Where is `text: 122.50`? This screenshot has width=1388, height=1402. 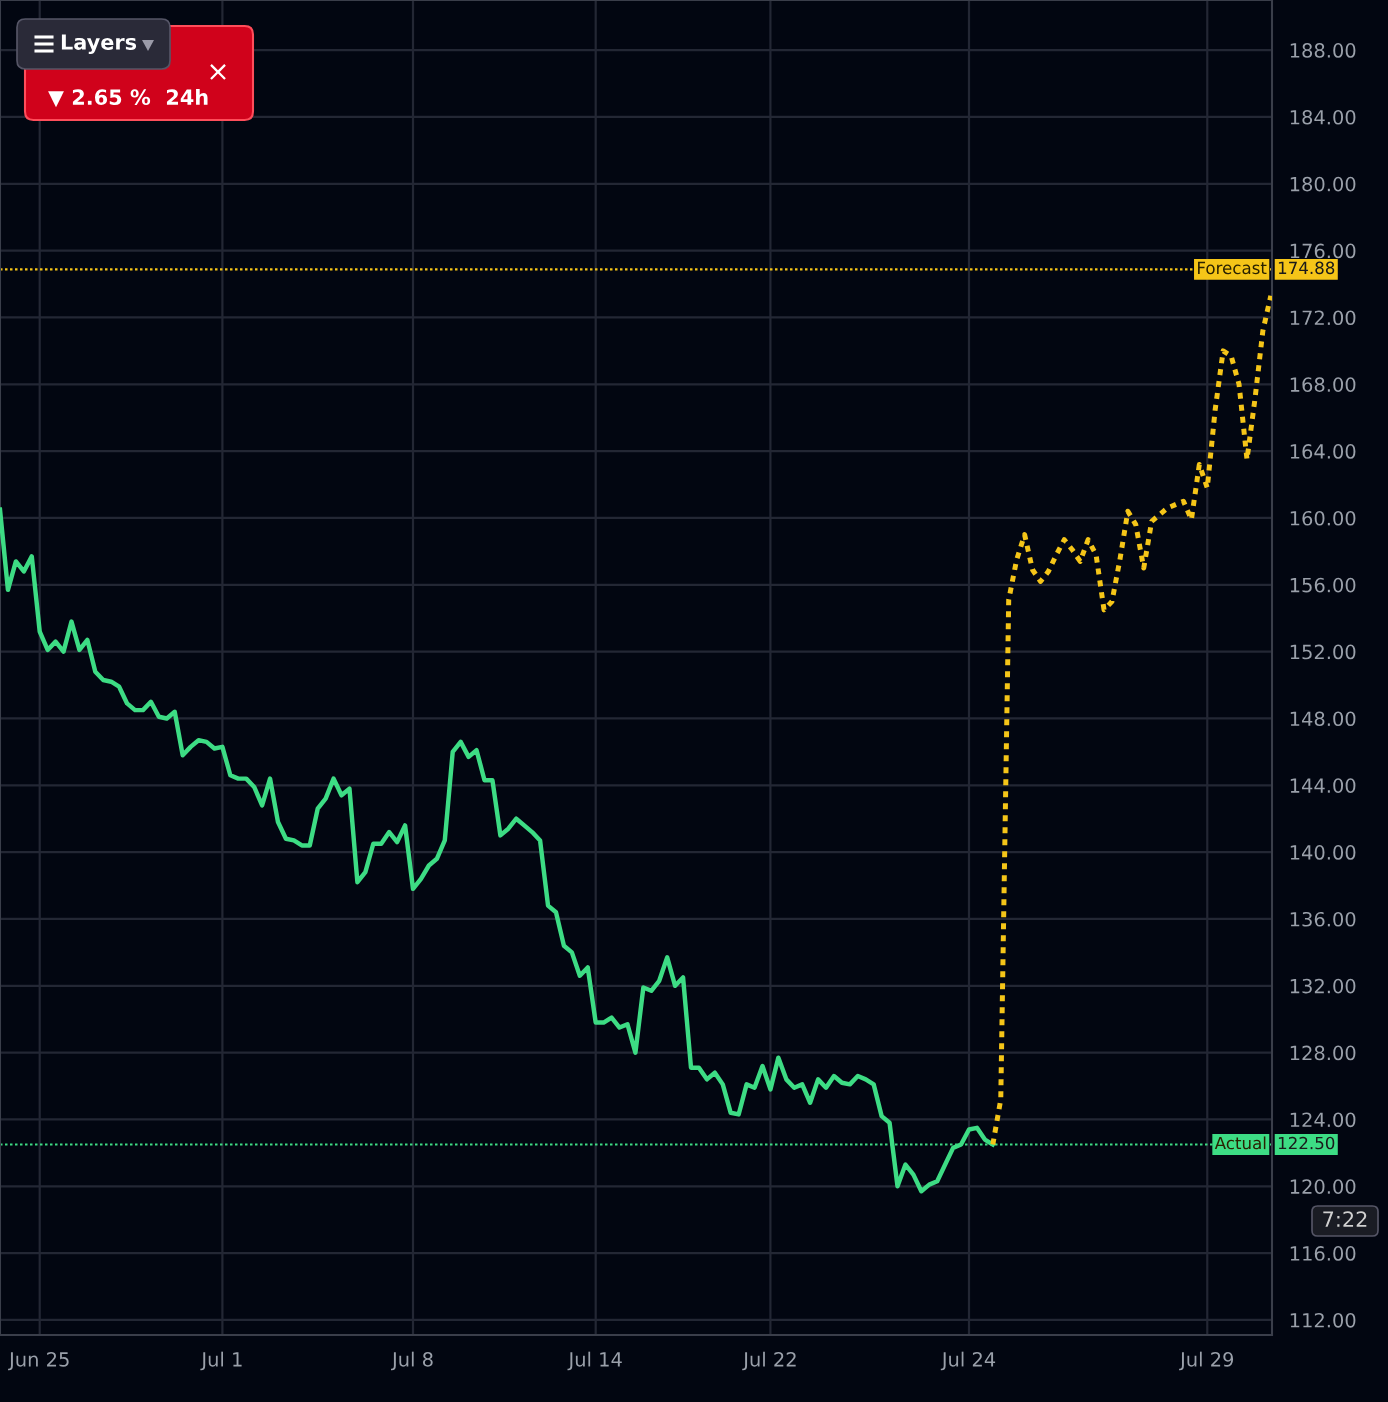
text: 122.50 is located at coordinates (1306, 1143).